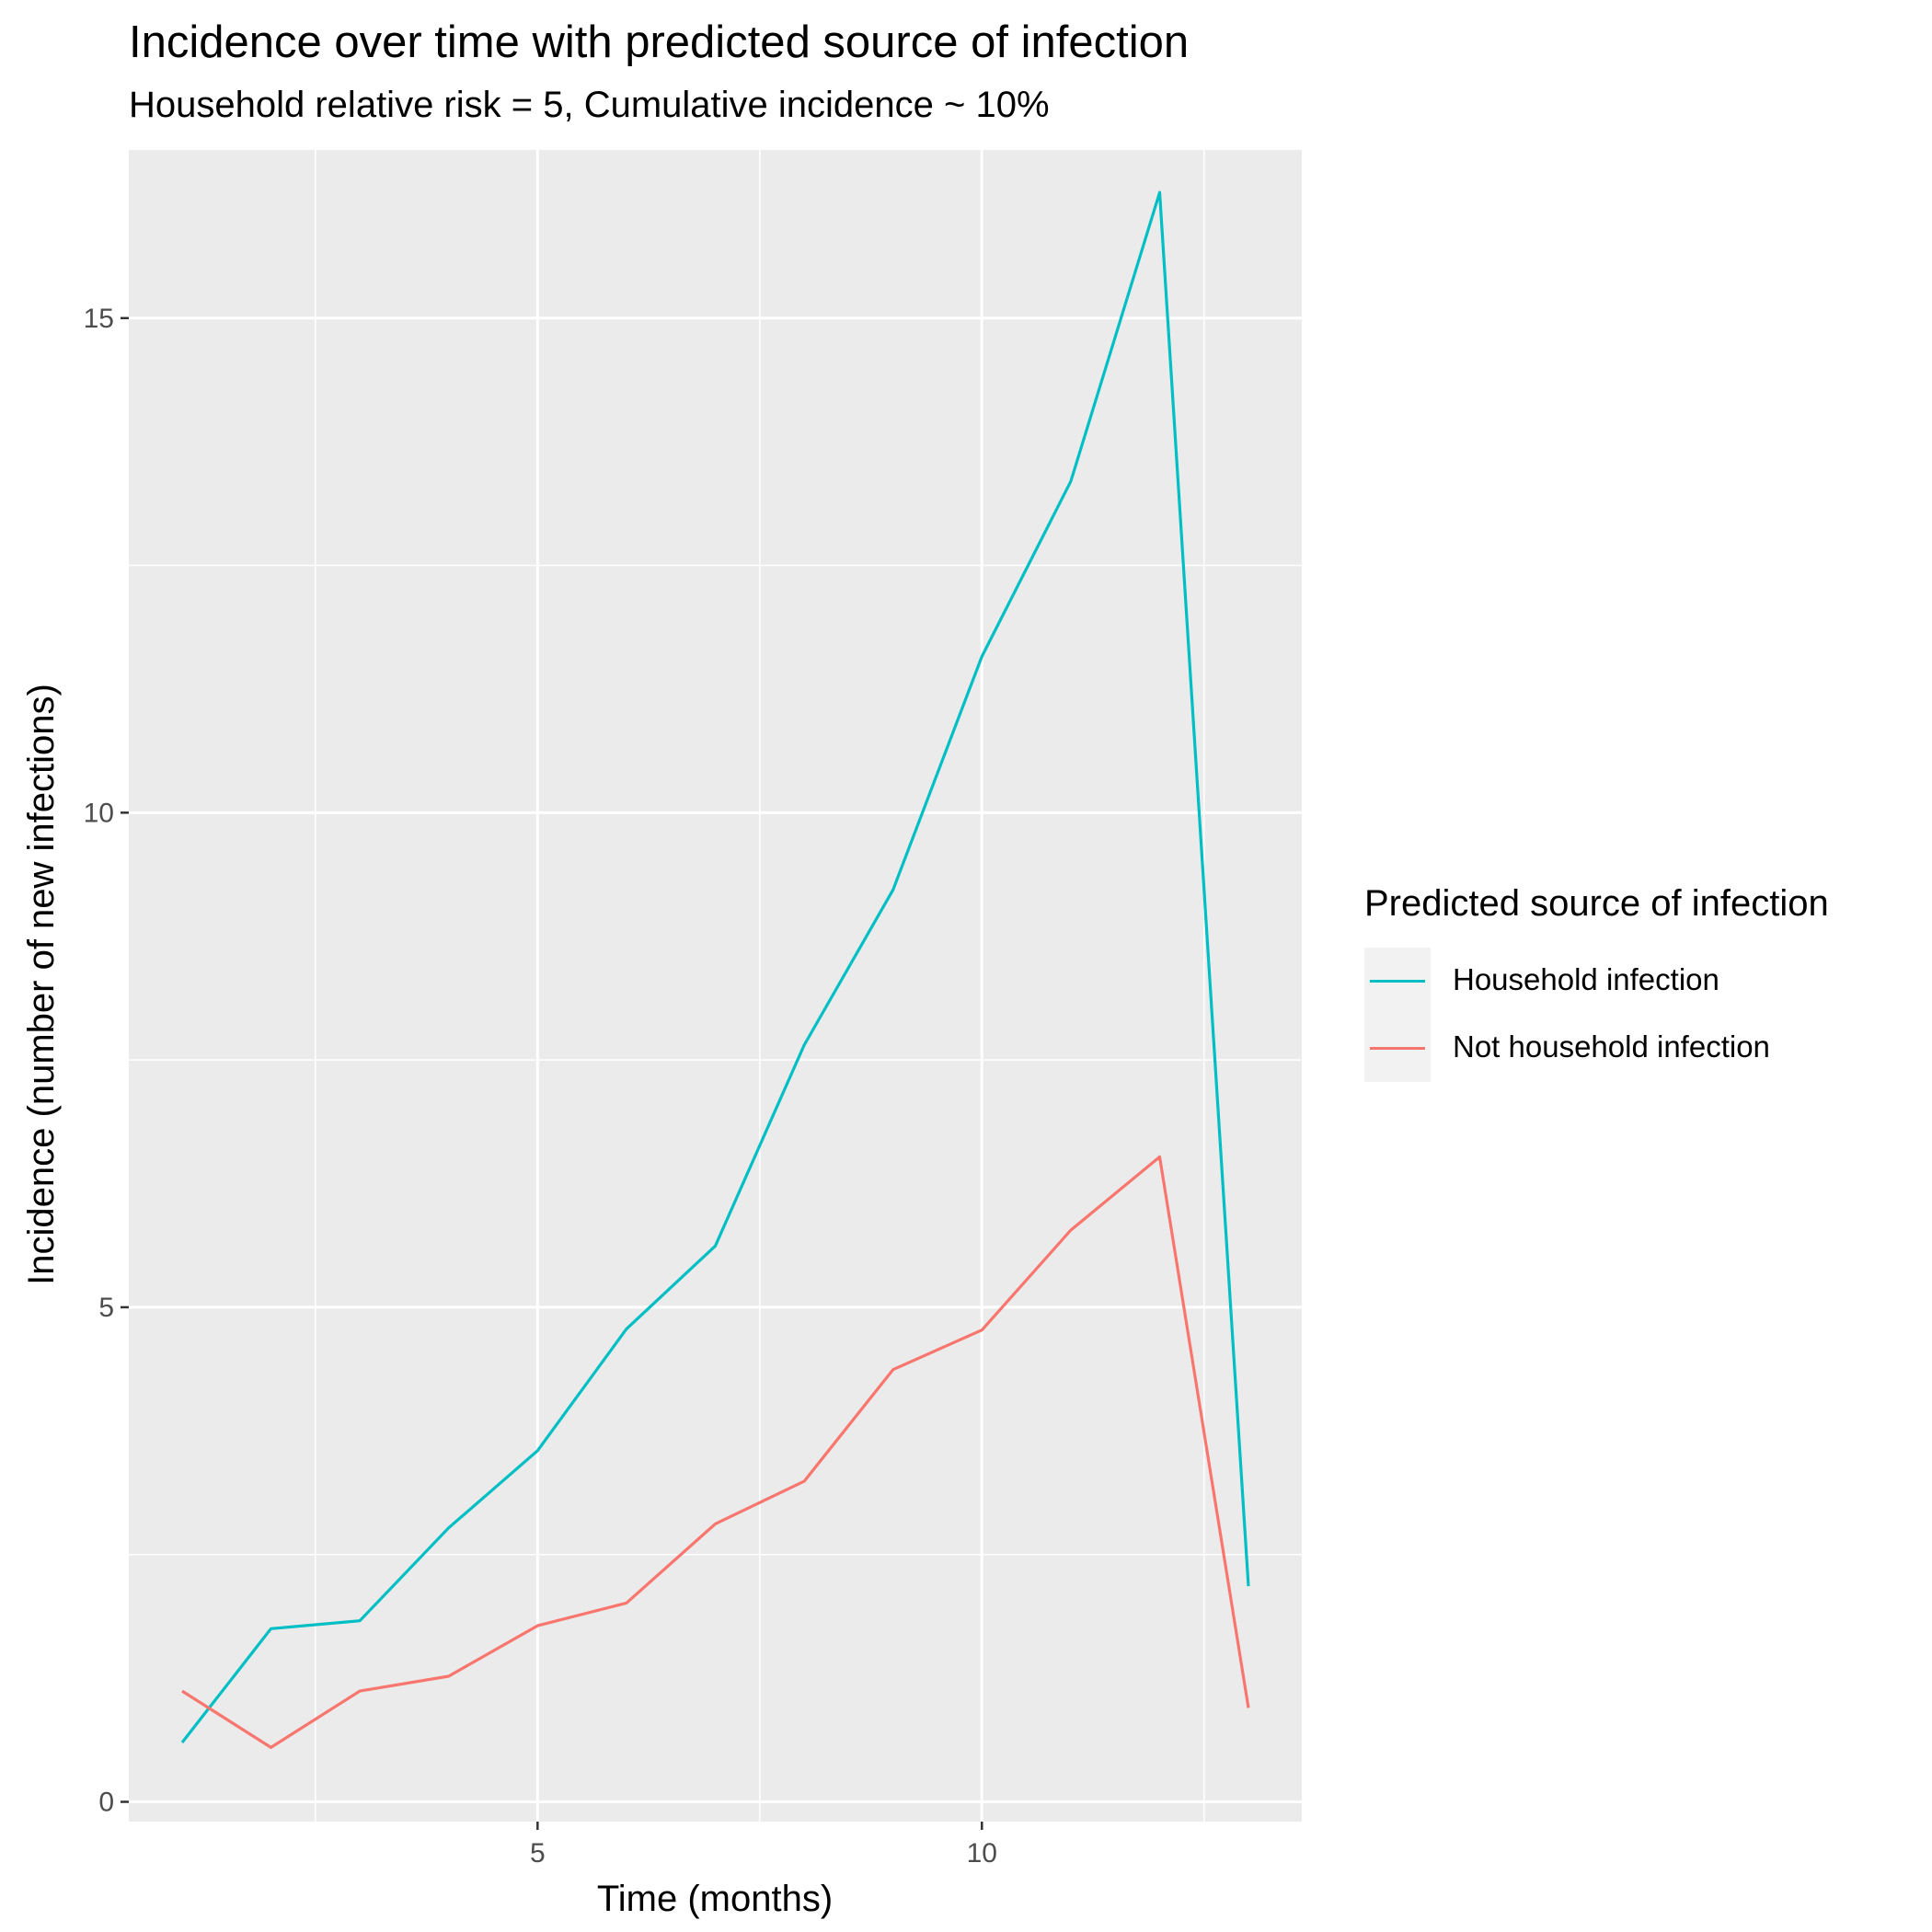  I want to click on x-axis-title: Time (months), so click(715, 1899).